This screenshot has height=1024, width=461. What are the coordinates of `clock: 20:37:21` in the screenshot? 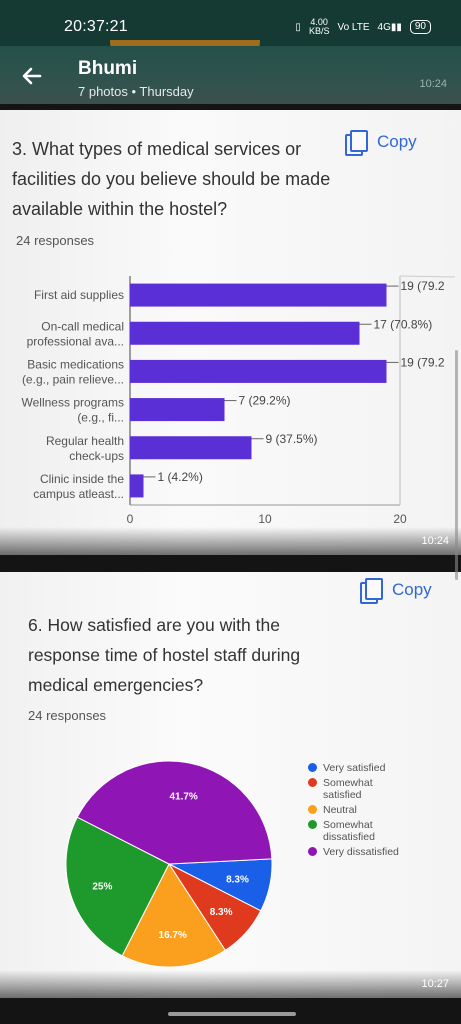 It's located at (96, 26).